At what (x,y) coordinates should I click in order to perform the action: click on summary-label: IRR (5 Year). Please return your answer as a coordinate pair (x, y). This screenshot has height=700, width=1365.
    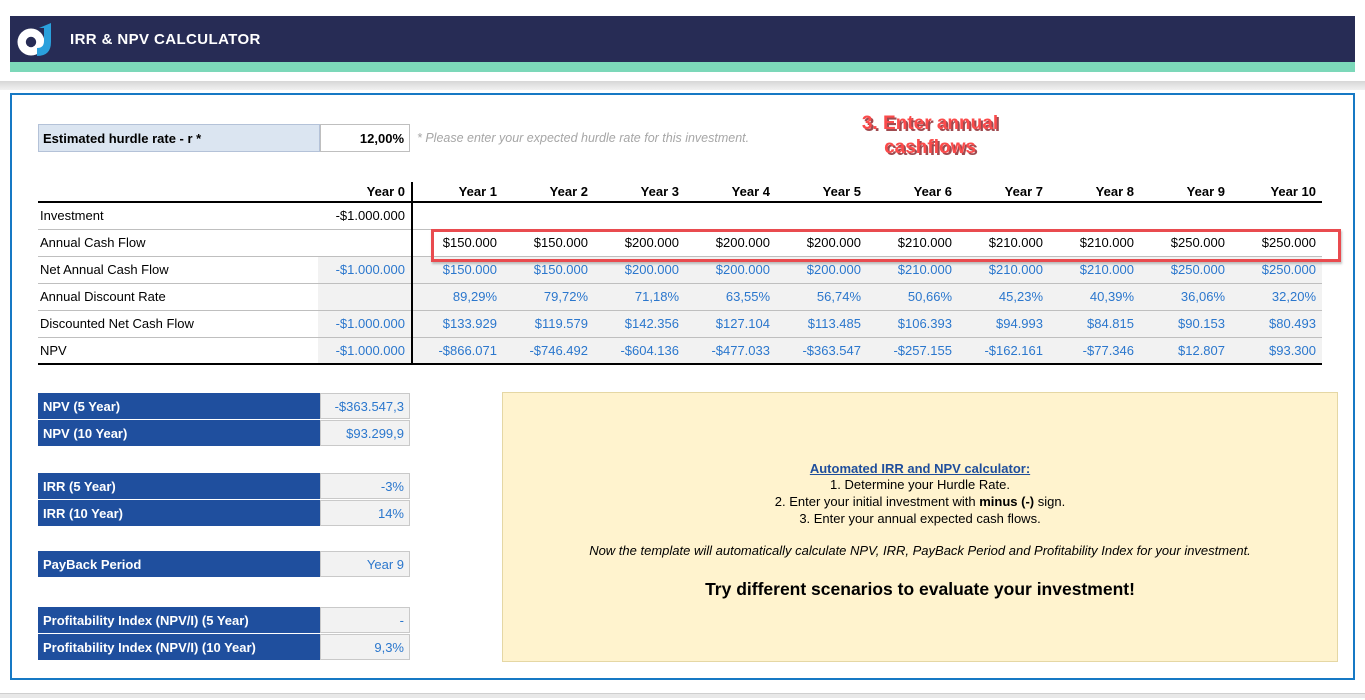
    Looking at the image, I should click on (179, 486).